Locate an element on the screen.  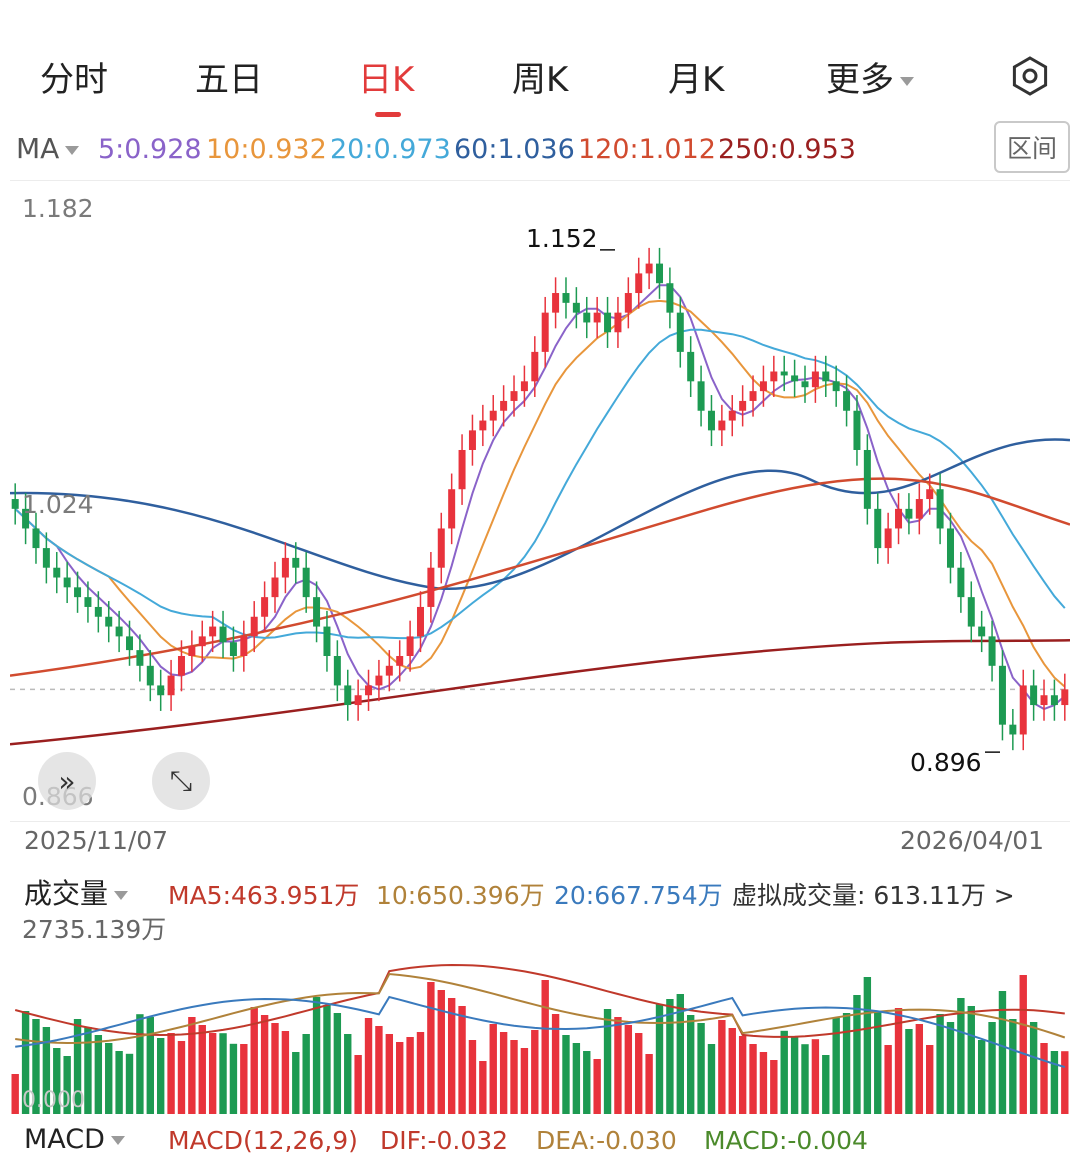
volume-zero-label: 0.000 is located at coordinates (53, 1100).